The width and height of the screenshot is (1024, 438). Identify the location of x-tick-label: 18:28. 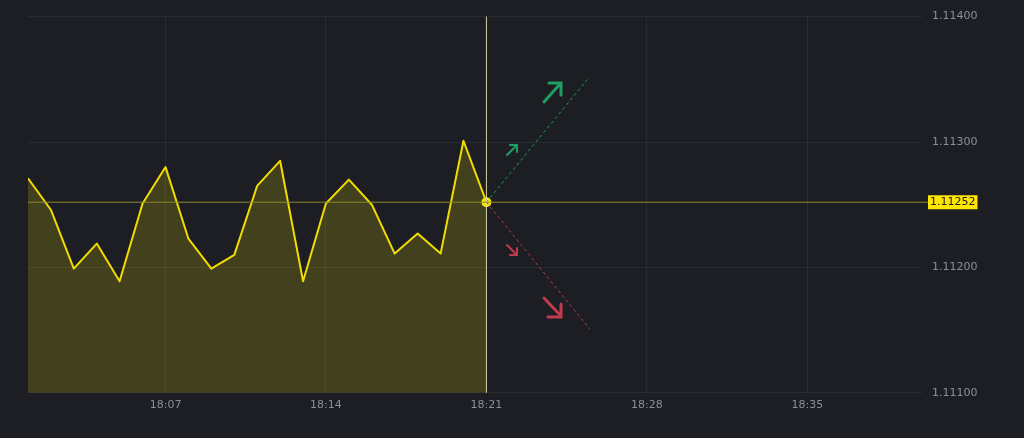
(647, 405).